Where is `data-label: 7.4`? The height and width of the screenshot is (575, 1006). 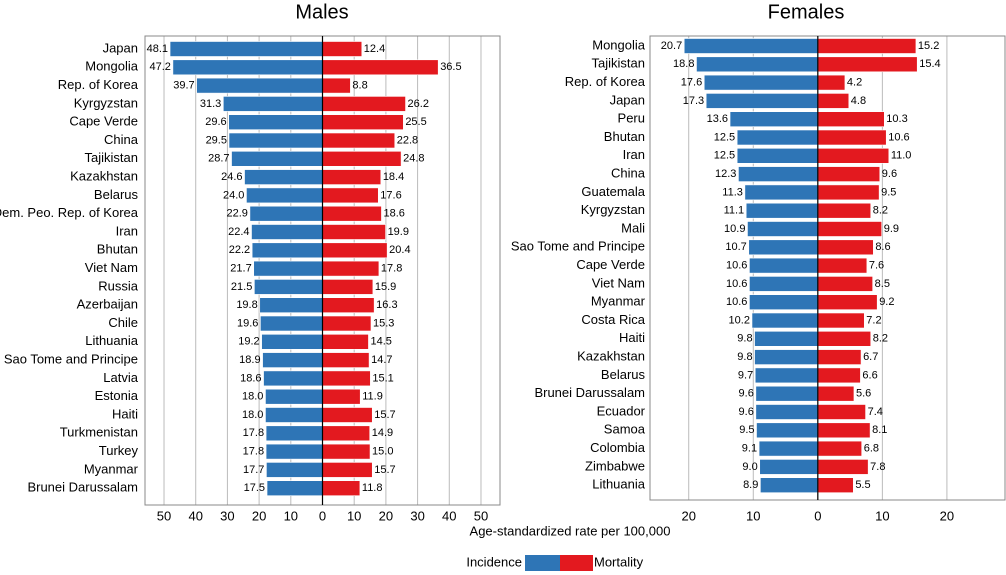
data-label: 7.4 is located at coordinates (875, 412).